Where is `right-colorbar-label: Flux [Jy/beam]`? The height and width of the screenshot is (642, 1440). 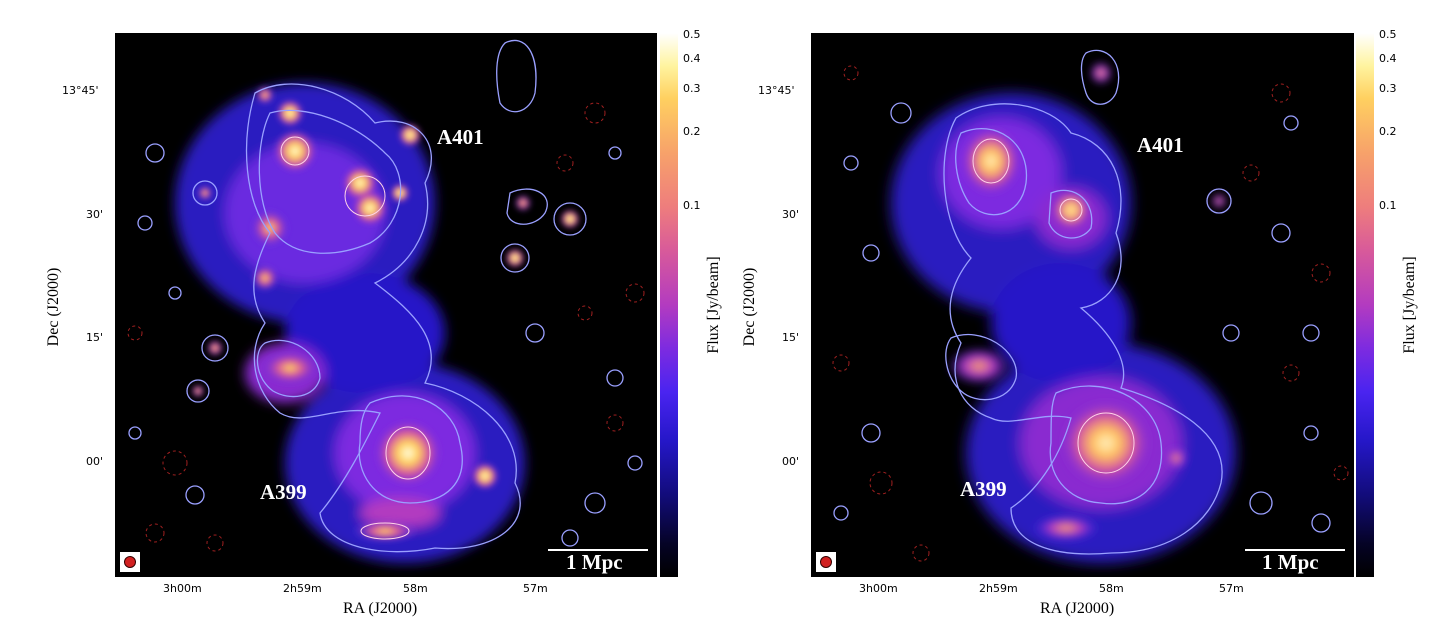
right-colorbar-label: Flux [Jy/beam] is located at coordinates (1409, 305).